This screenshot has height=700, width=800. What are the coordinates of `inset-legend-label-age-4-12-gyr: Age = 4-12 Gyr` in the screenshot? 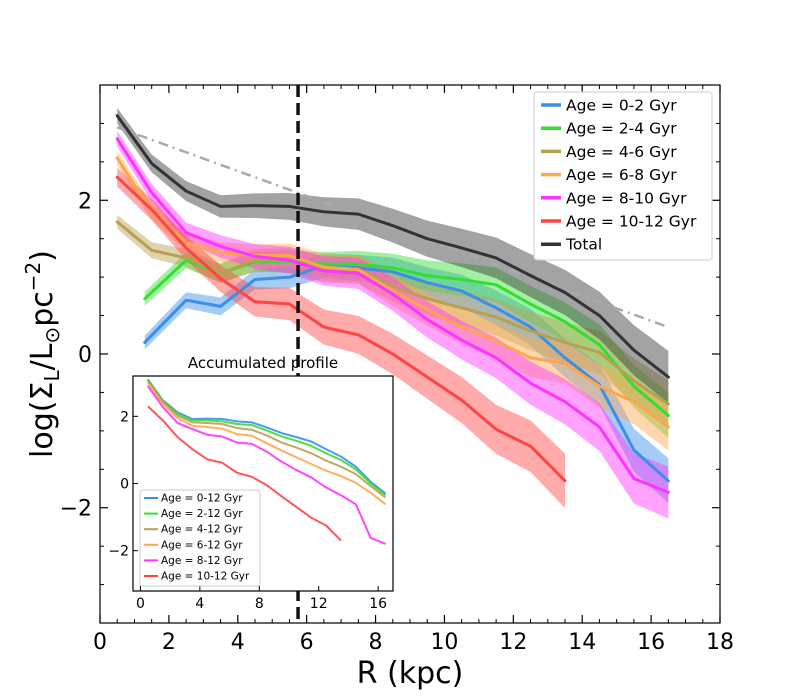 It's located at (202, 530).